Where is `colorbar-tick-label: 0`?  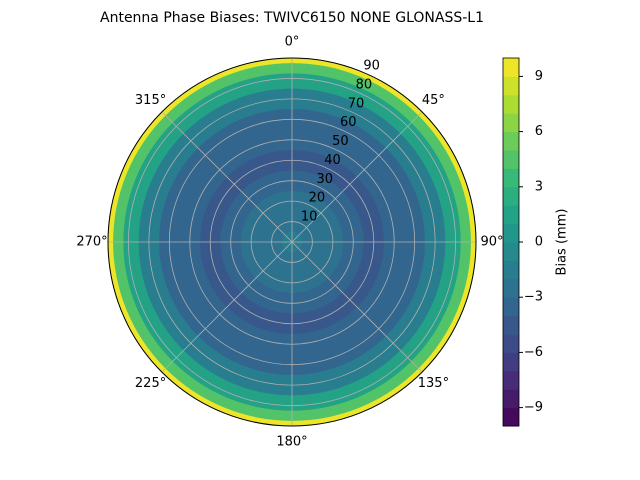
colorbar-tick-label: 0 is located at coordinates (539, 242).